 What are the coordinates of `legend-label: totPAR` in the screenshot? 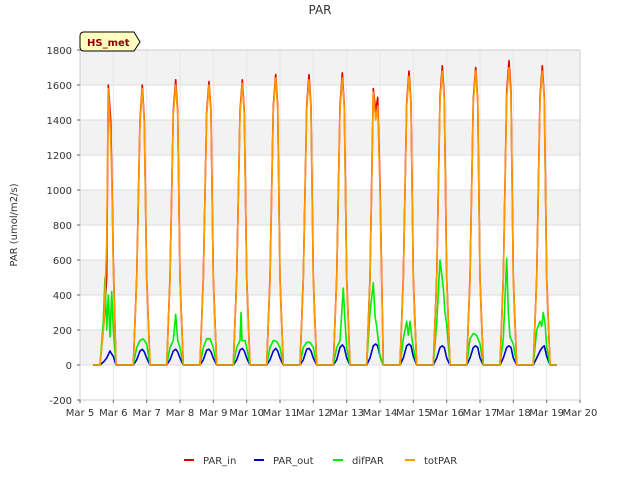 It's located at (440, 461).